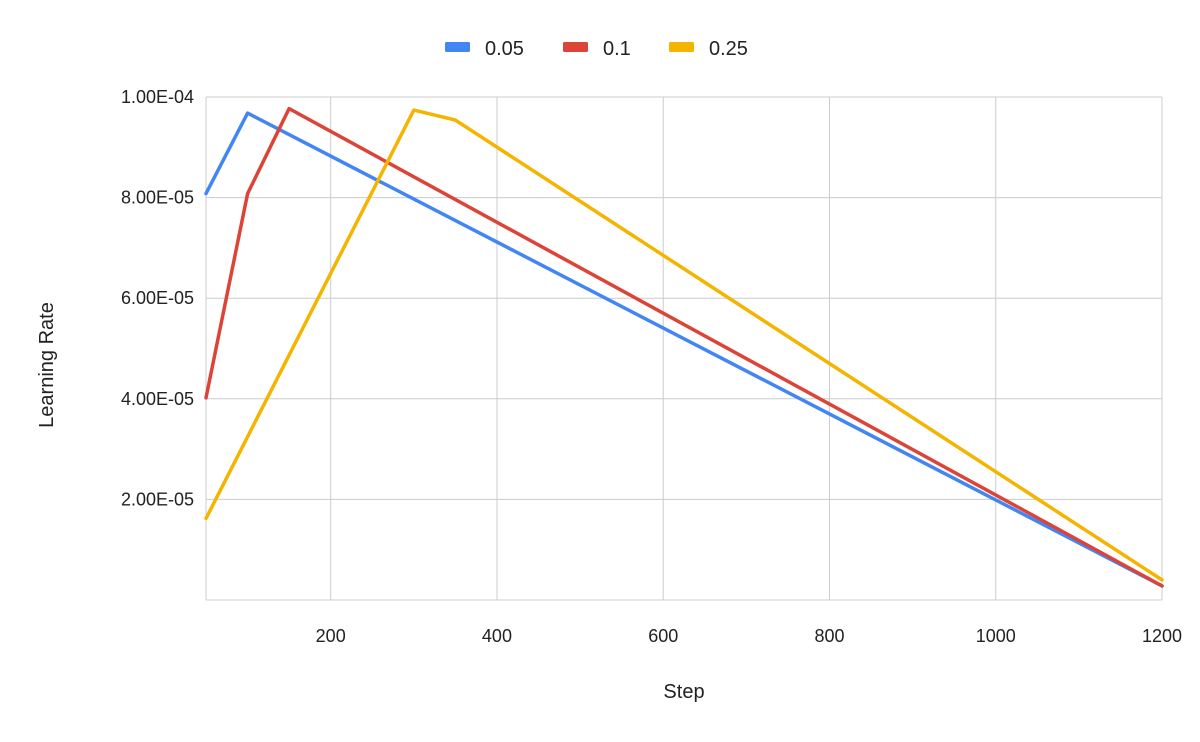 The width and height of the screenshot is (1200, 742). What do you see at coordinates (331, 636) in the screenshot?
I see `x-tick-label: 200` at bounding box center [331, 636].